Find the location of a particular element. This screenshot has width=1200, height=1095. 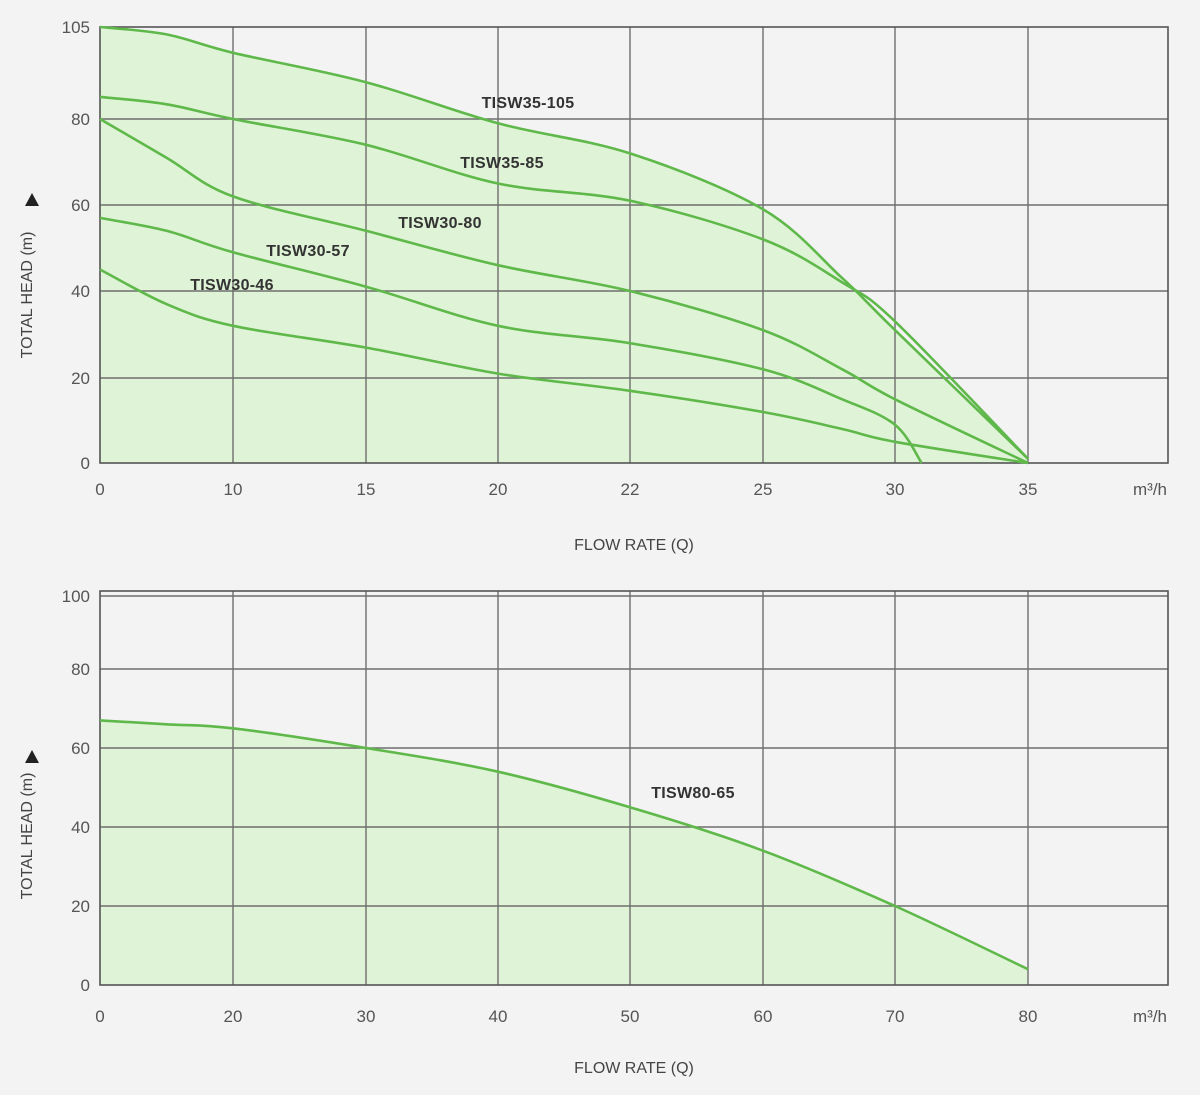

x-tick-label: 25 is located at coordinates (763, 489).